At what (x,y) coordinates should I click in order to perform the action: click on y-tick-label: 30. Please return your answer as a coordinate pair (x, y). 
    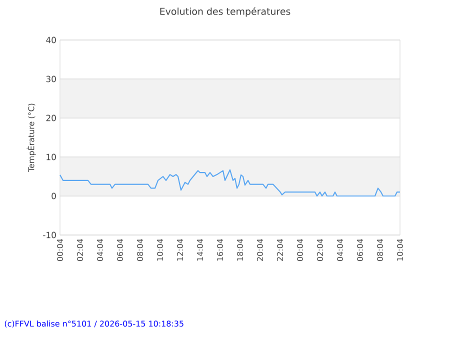
    Looking at the image, I should click on (51, 79).